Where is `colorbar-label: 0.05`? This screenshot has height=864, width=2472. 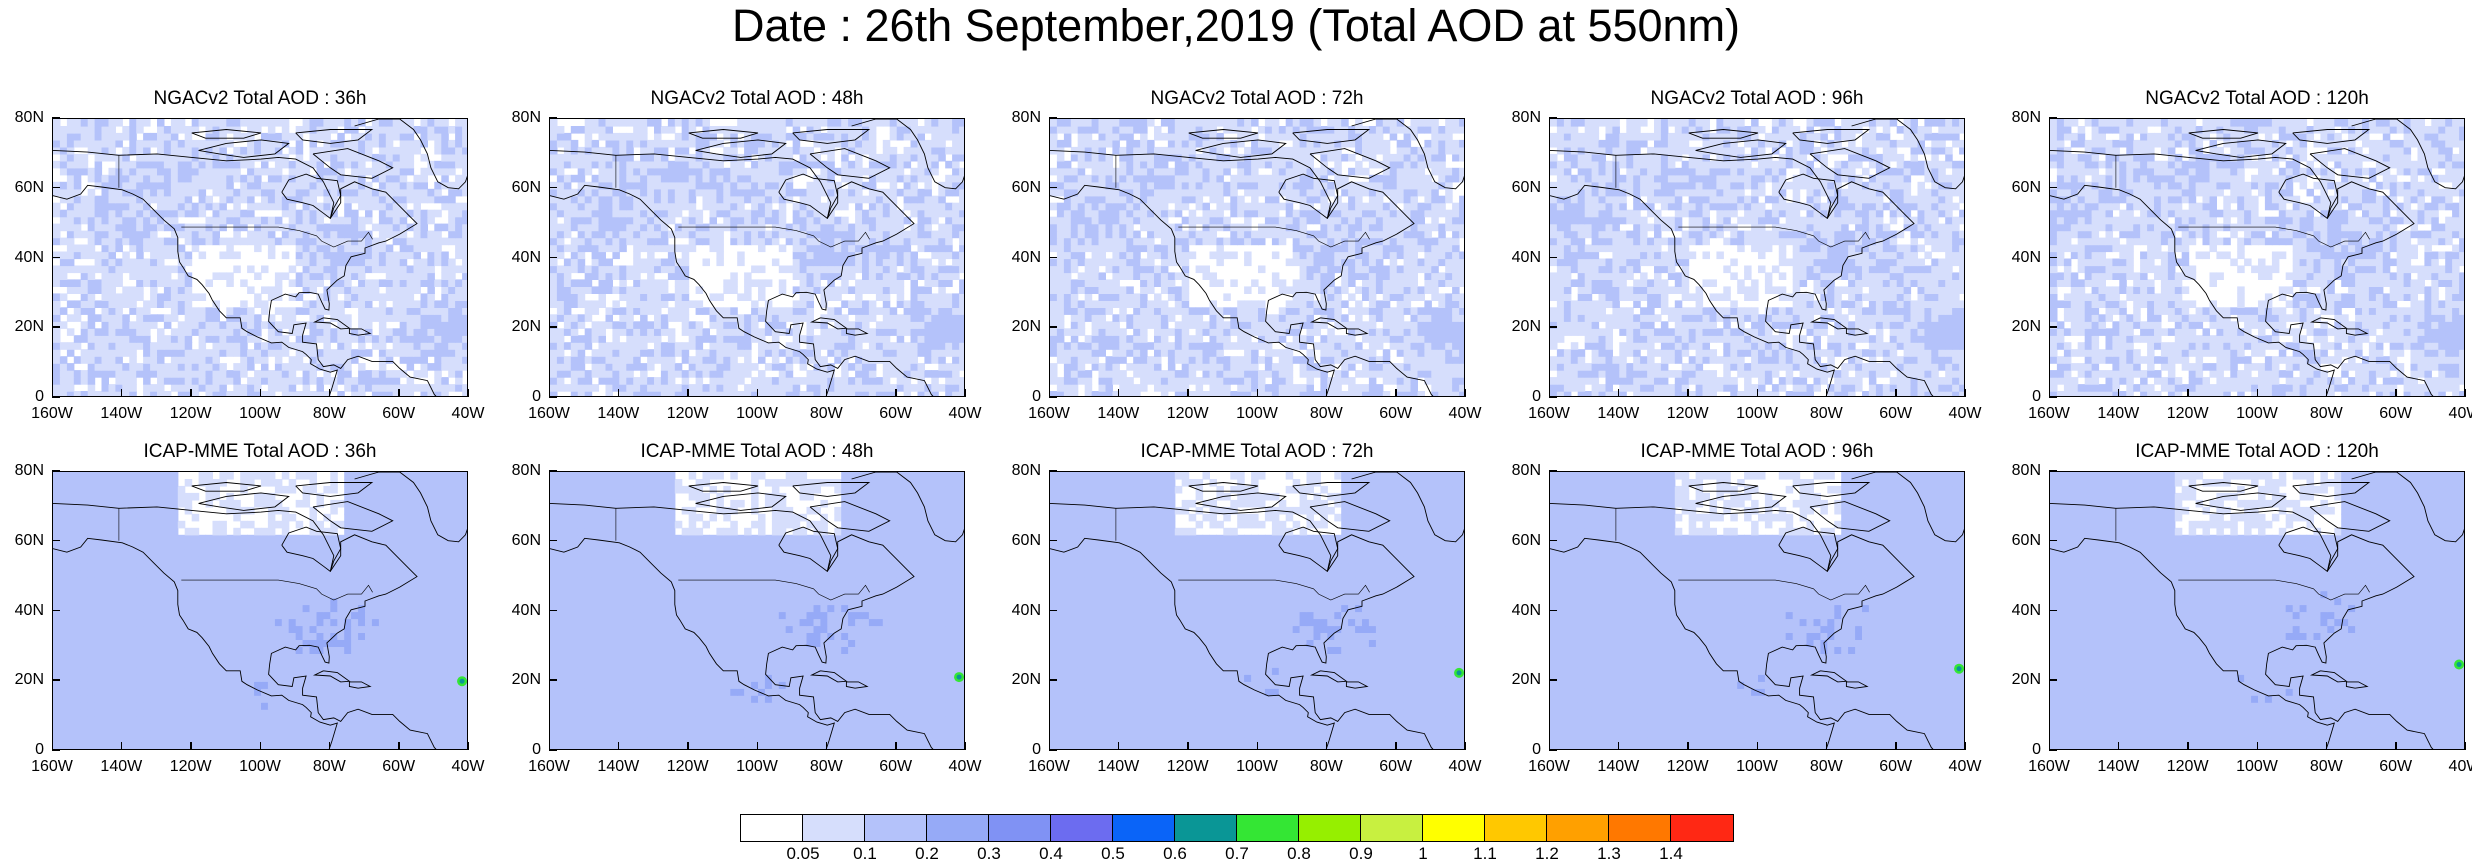
colorbar-label: 0.05 is located at coordinates (803, 854).